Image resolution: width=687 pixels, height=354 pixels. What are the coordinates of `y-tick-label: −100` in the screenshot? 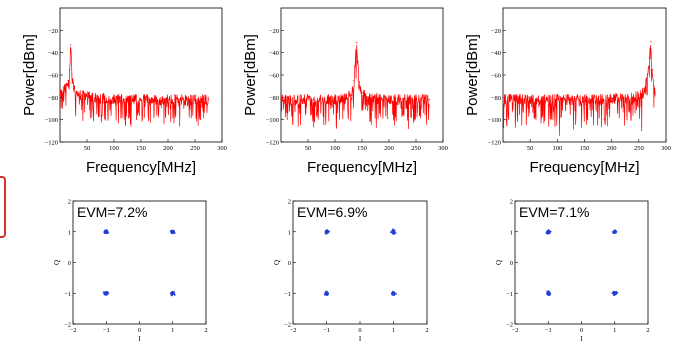 It's located at (272, 120).